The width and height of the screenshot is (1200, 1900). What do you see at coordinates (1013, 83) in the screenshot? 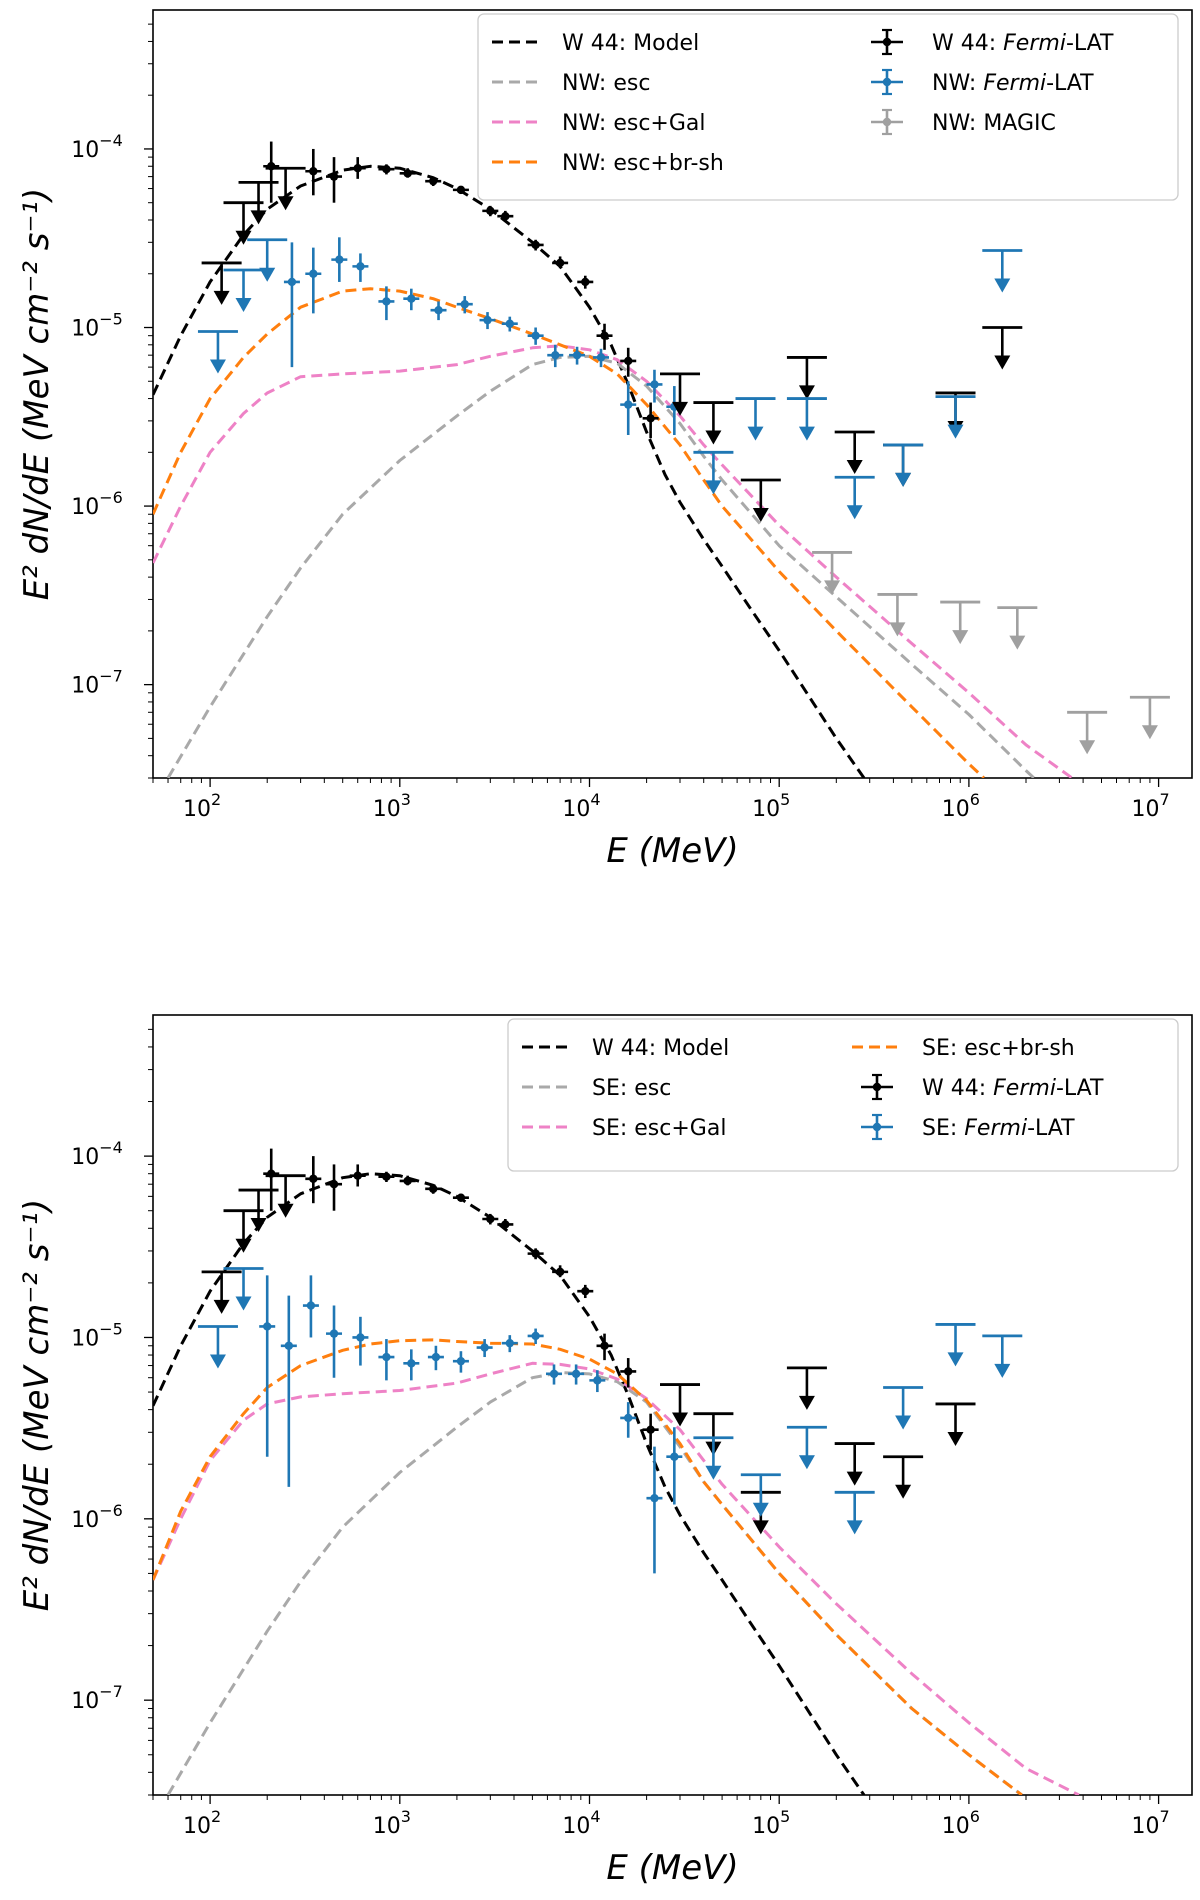
I see `legend-label: NW: Fermi-LAT` at bounding box center [1013, 83].